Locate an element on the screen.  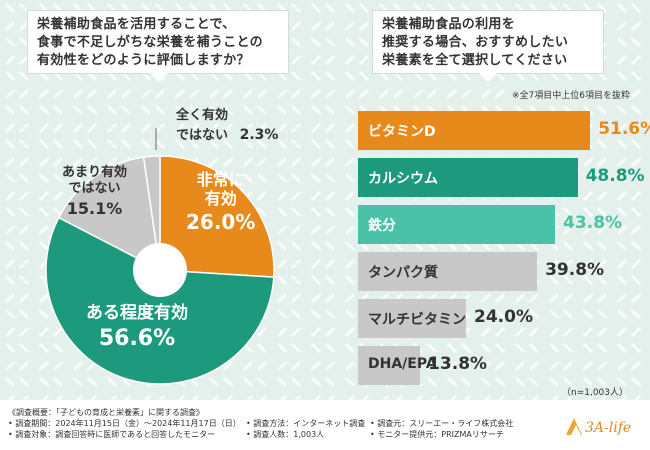
bar-value: 43.8% is located at coordinates (593, 223).